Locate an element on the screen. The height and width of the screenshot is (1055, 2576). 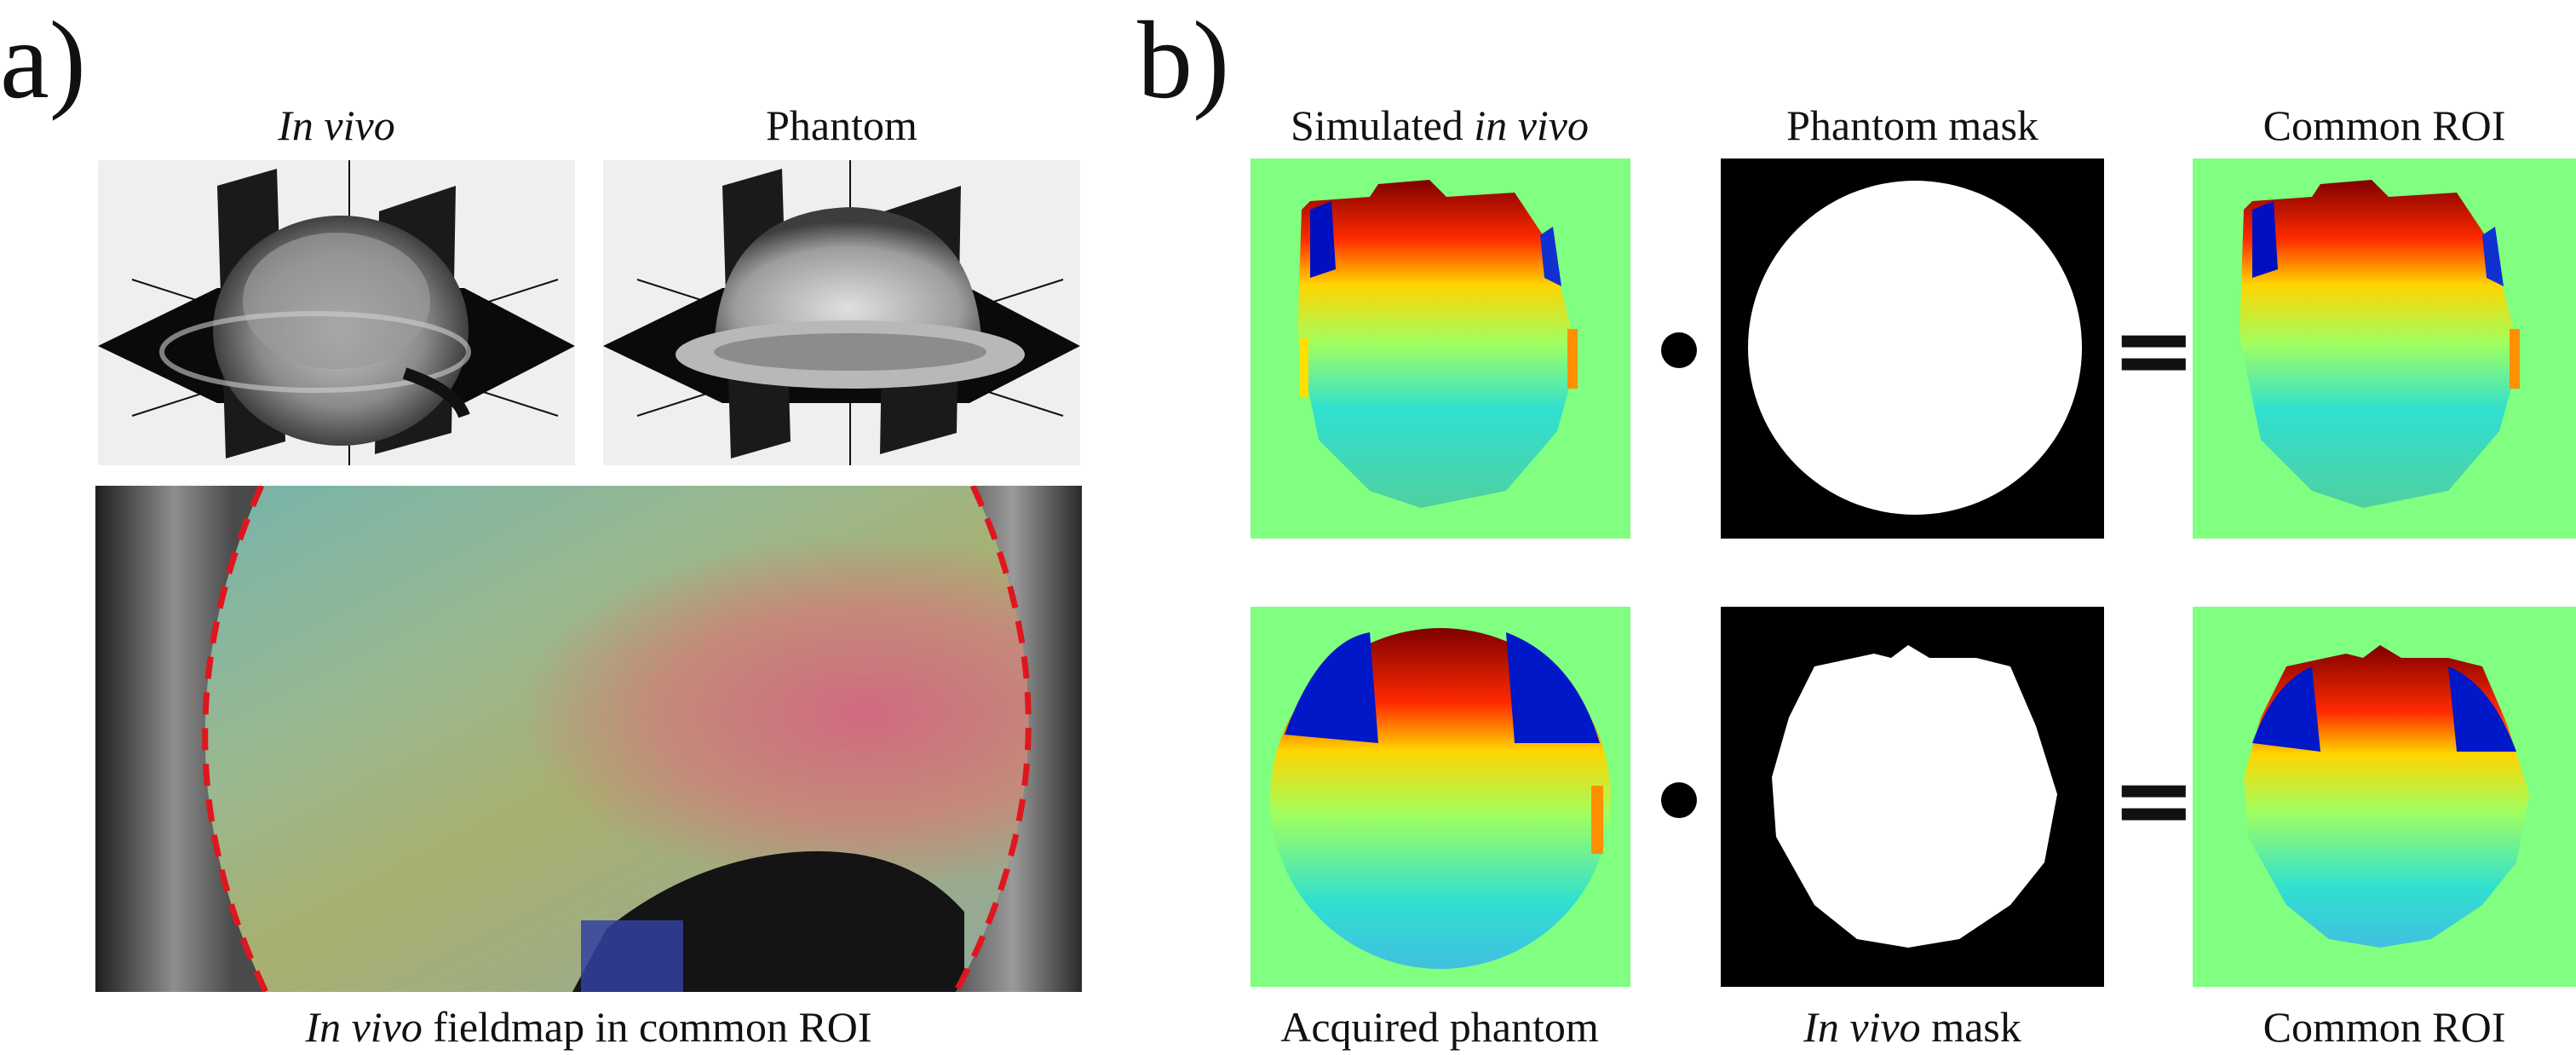
multiply-dot-icon-row2 is located at coordinates (1679, 800).